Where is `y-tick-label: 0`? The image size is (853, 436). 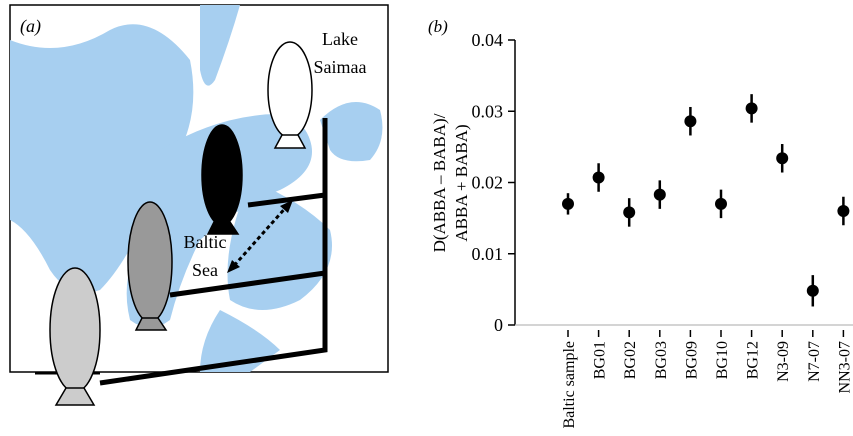
y-tick-label: 0 is located at coordinates (498, 325).